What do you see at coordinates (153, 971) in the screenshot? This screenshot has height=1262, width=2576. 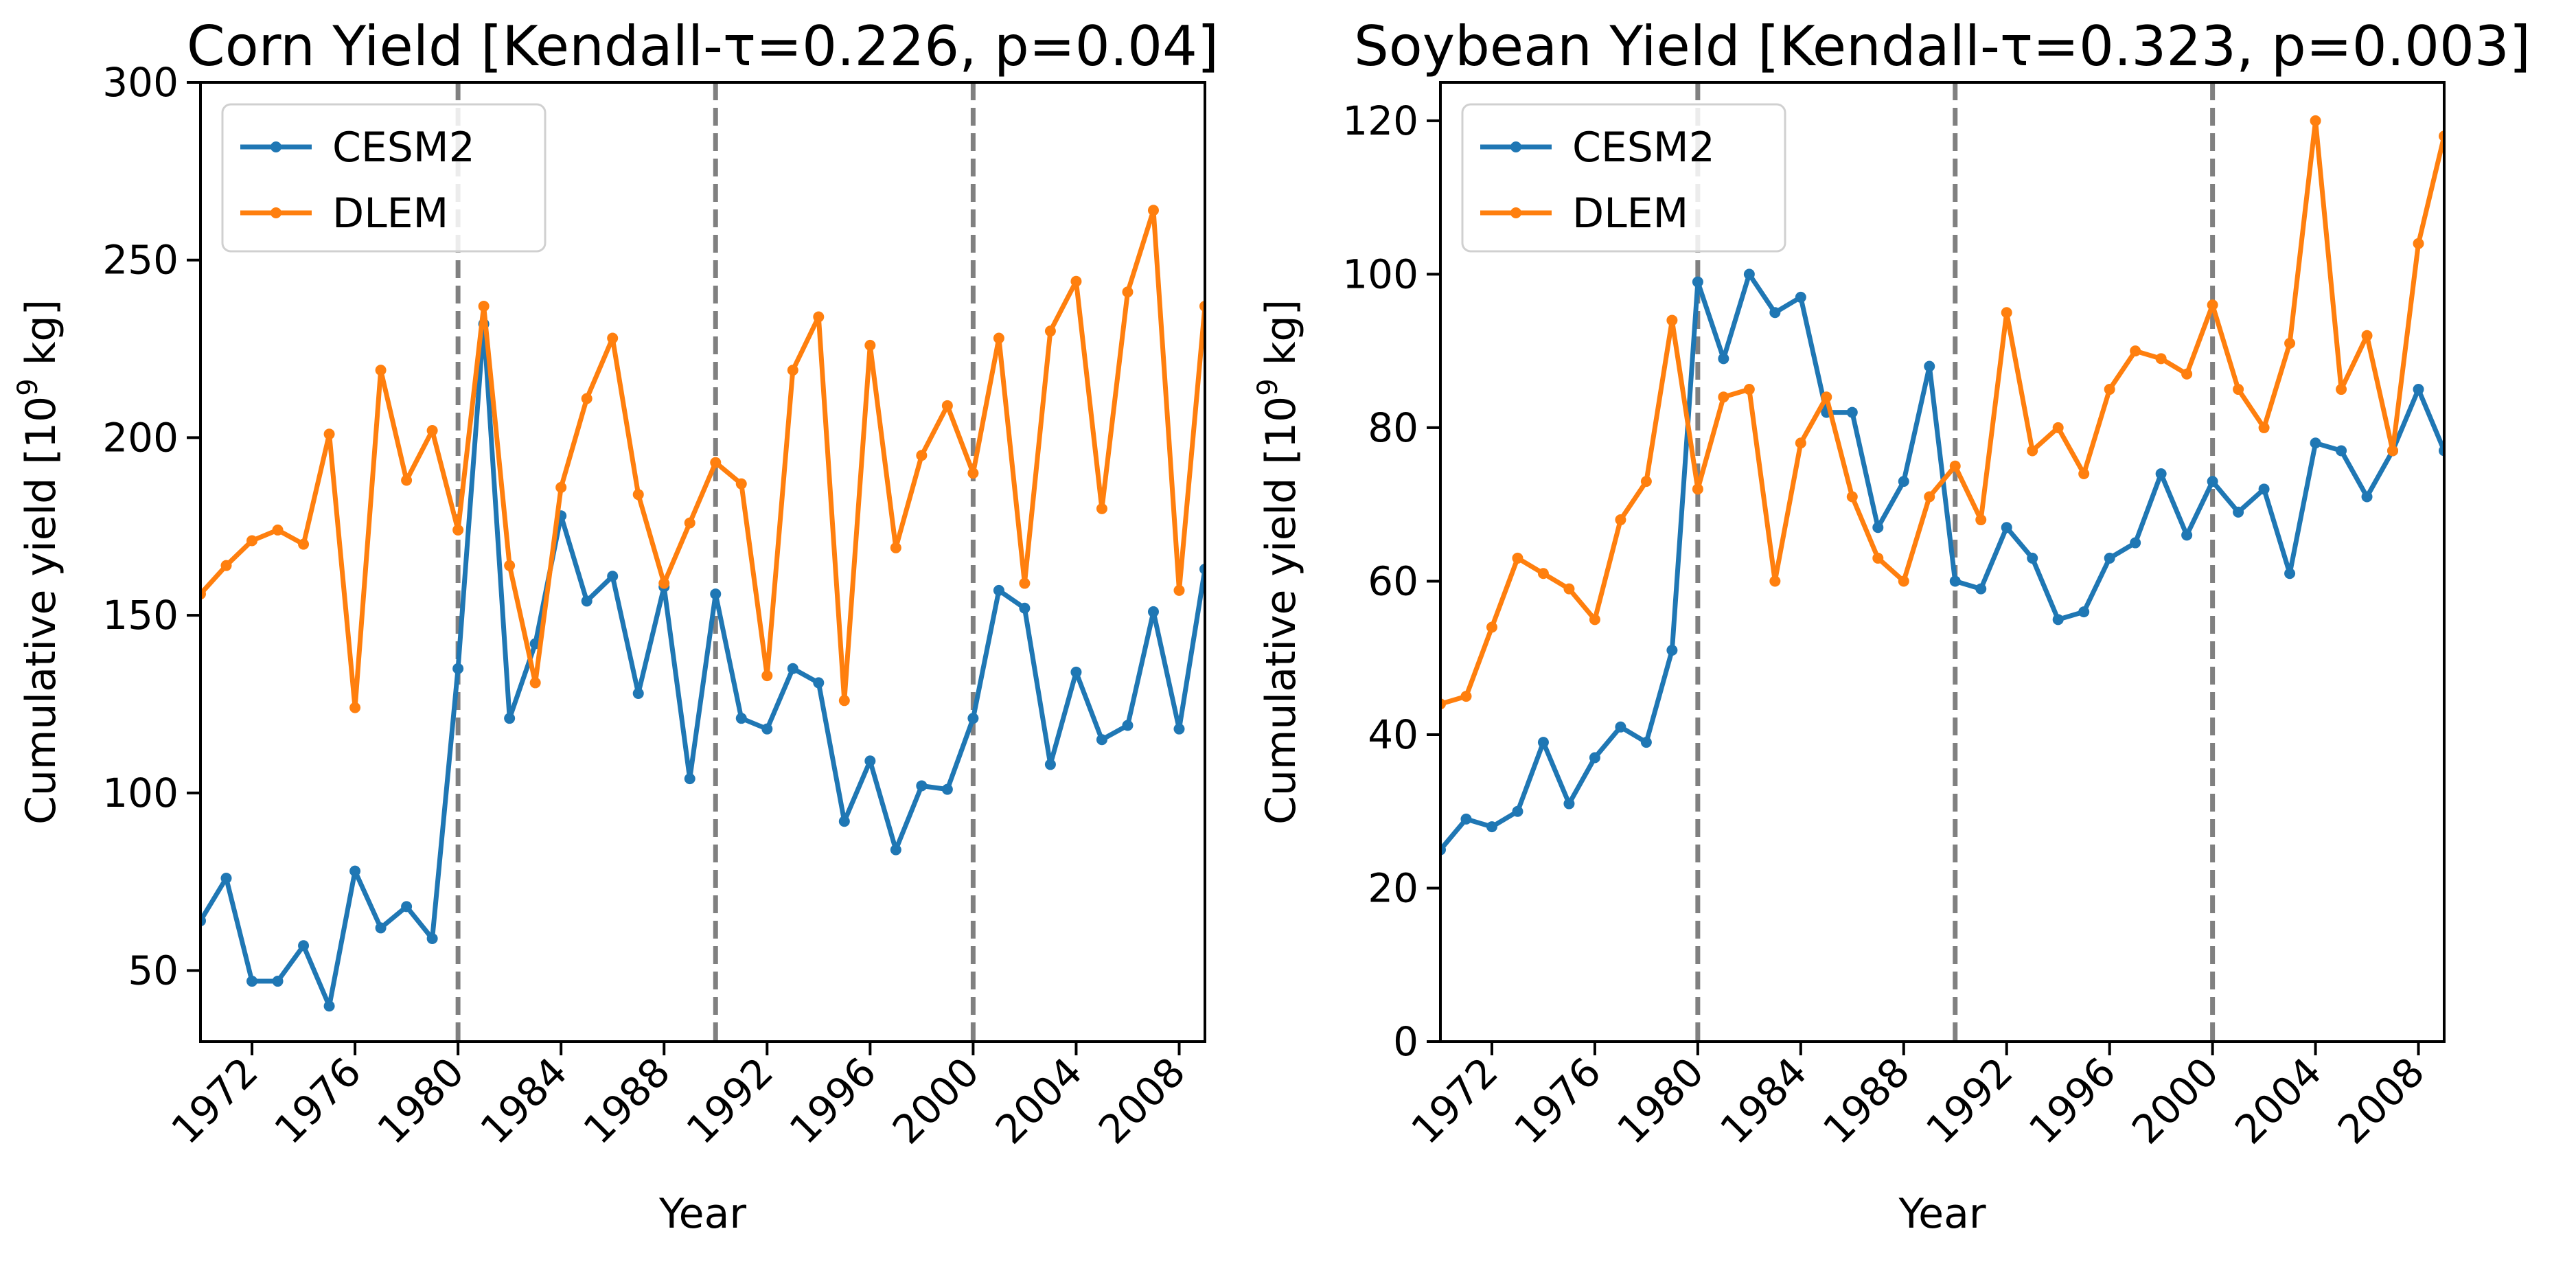 I see `y-tick-label: 50` at bounding box center [153, 971].